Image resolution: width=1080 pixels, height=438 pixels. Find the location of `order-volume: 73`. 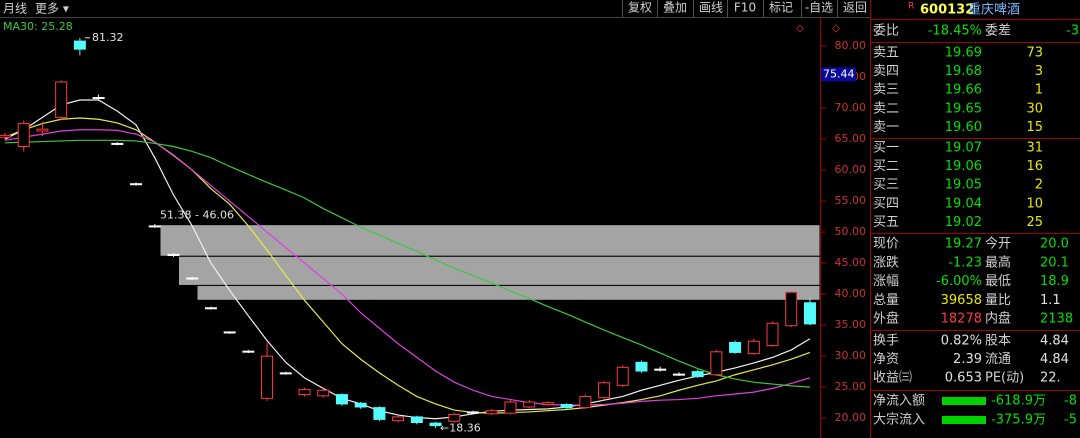

order-volume: 73 is located at coordinates (1034, 53).